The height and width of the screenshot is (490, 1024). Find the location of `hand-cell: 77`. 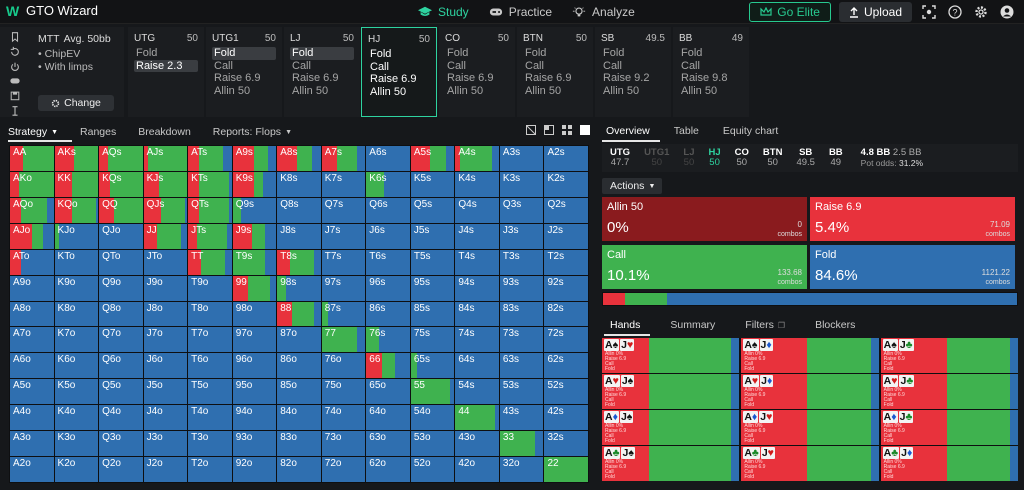

hand-cell: 77 is located at coordinates (343, 340).